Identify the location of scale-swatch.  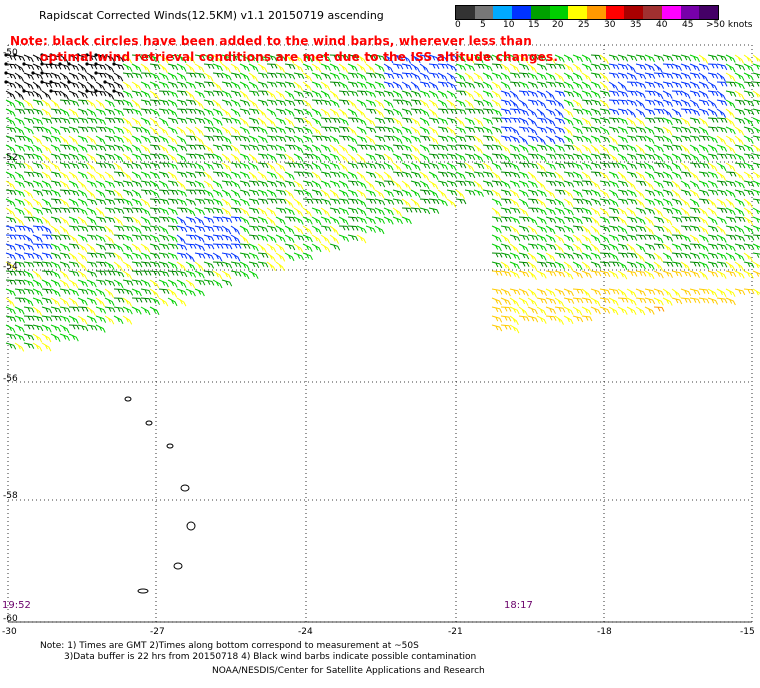
(690, 12).